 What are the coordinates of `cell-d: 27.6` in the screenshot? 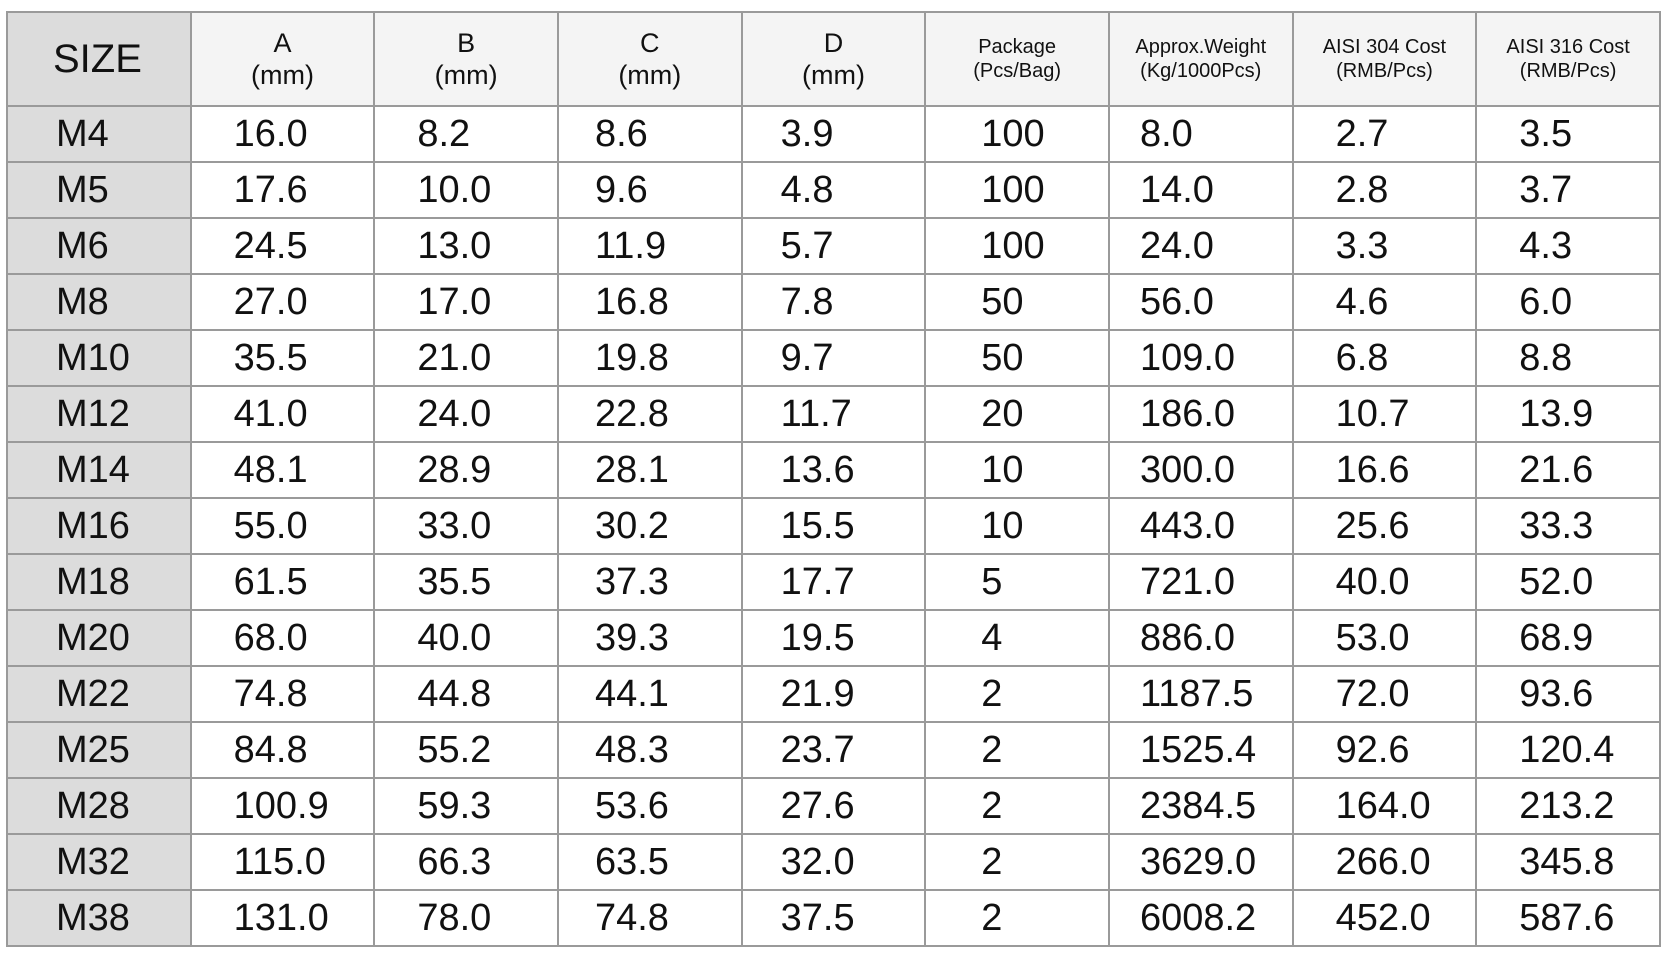 It's located at (833, 806).